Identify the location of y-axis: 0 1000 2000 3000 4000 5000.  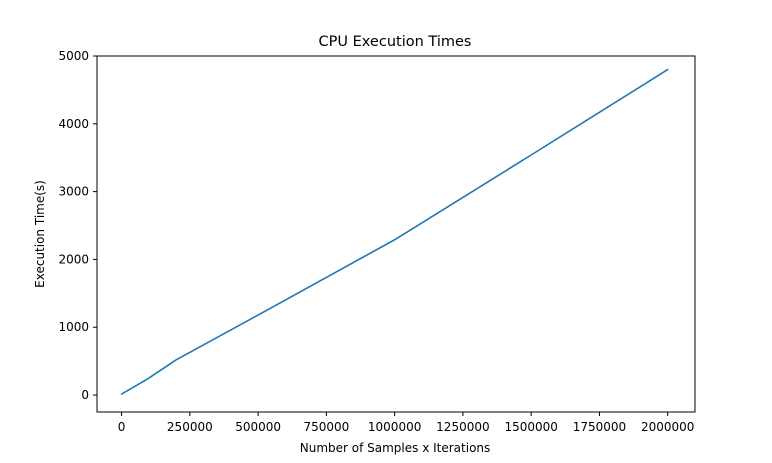
(77, 225).